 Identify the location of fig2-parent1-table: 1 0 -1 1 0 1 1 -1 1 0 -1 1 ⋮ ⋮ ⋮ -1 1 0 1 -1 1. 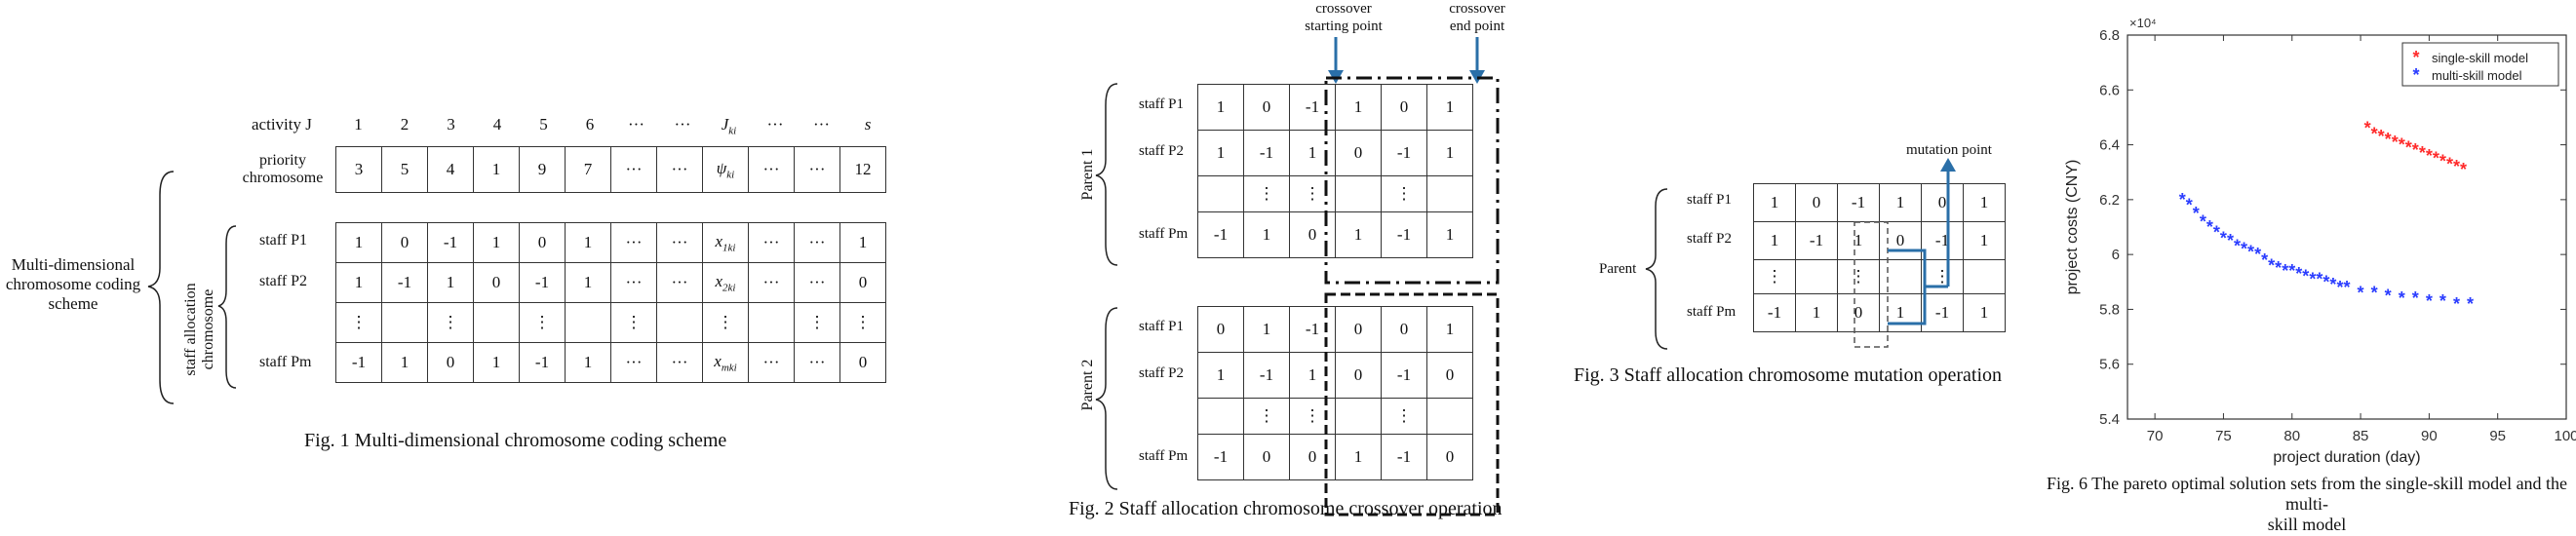
(1335, 171).